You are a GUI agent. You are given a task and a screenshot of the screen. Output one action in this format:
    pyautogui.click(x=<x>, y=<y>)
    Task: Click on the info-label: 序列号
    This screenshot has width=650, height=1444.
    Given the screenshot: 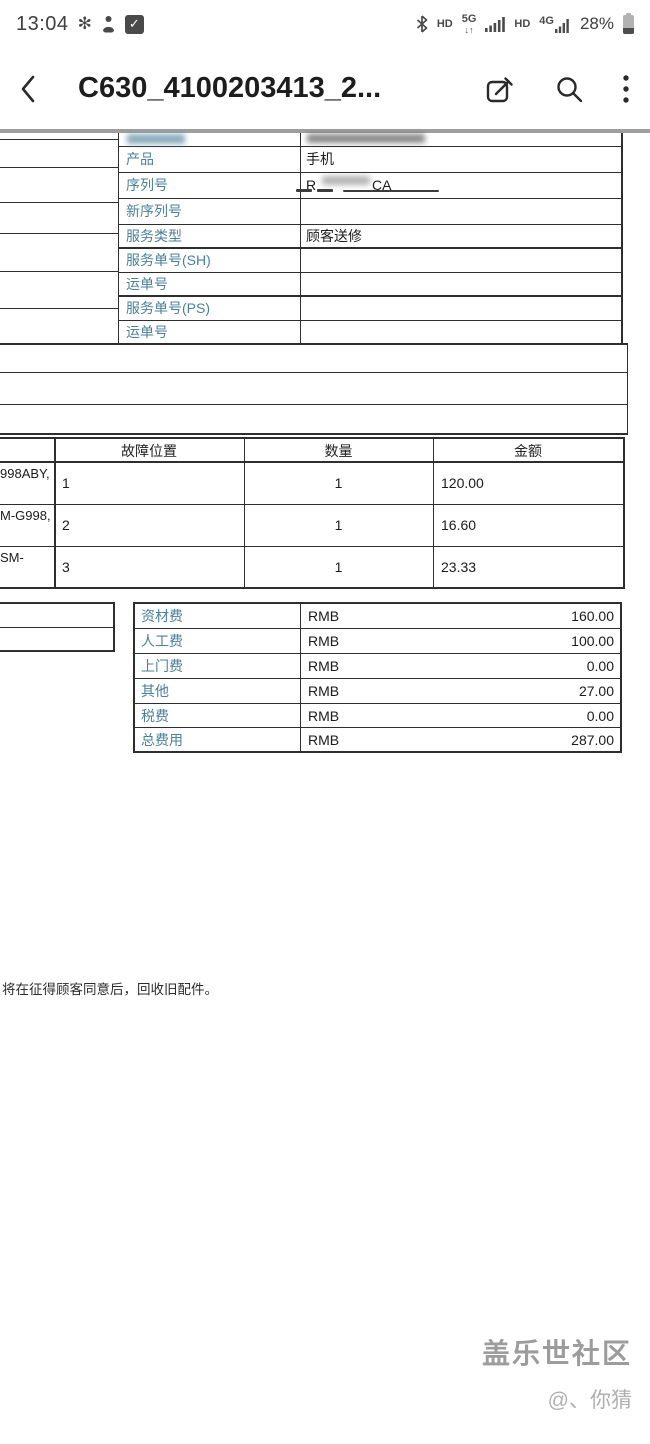 What is the action you would take?
    pyautogui.click(x=147, y=185)
    